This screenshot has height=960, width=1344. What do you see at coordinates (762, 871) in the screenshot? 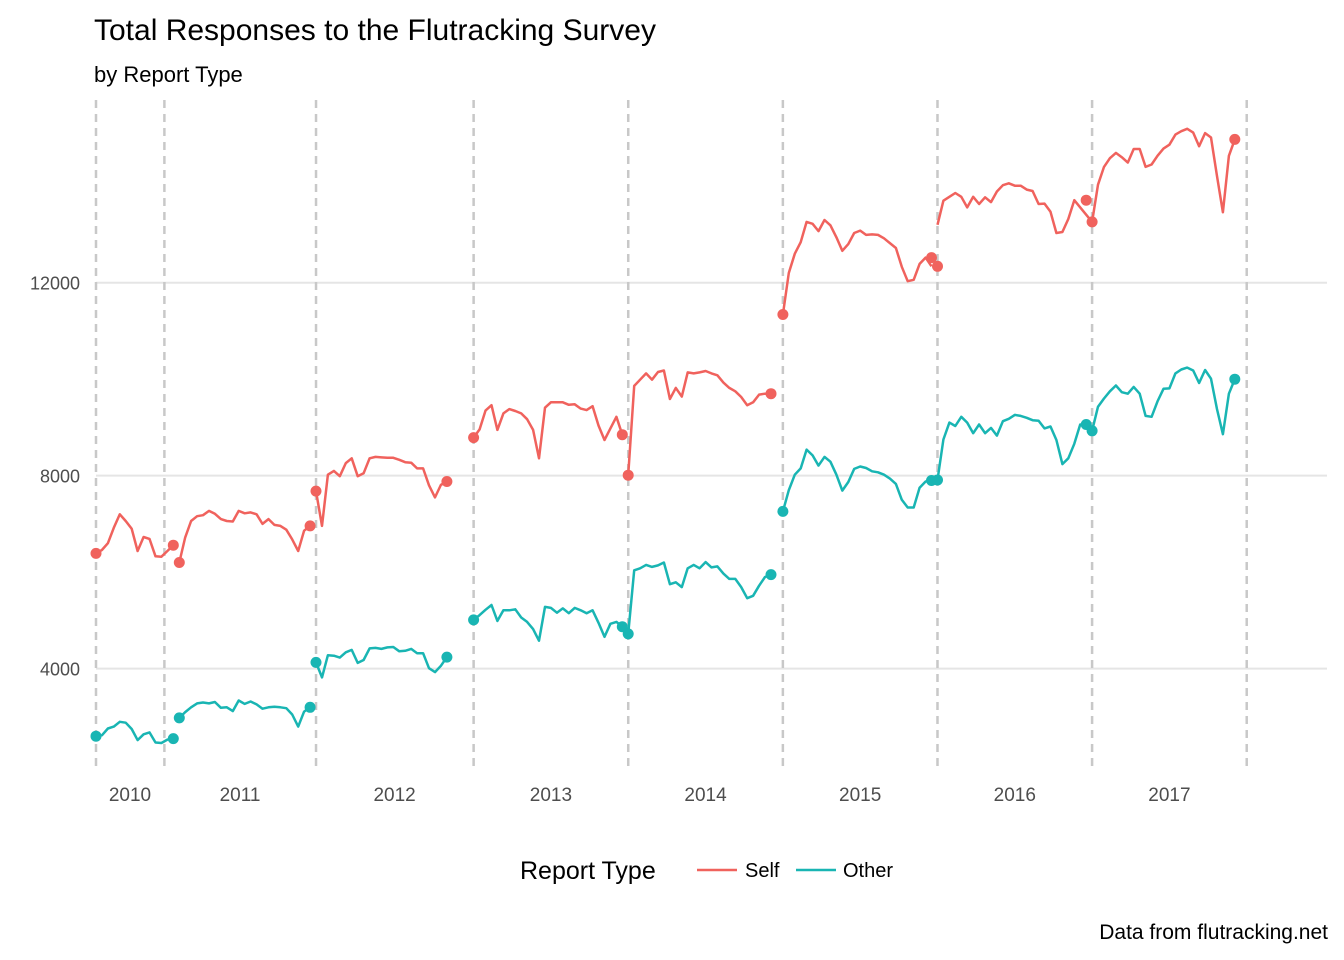
I see `legend-label-self: Self` at bounding box center [762, 871].